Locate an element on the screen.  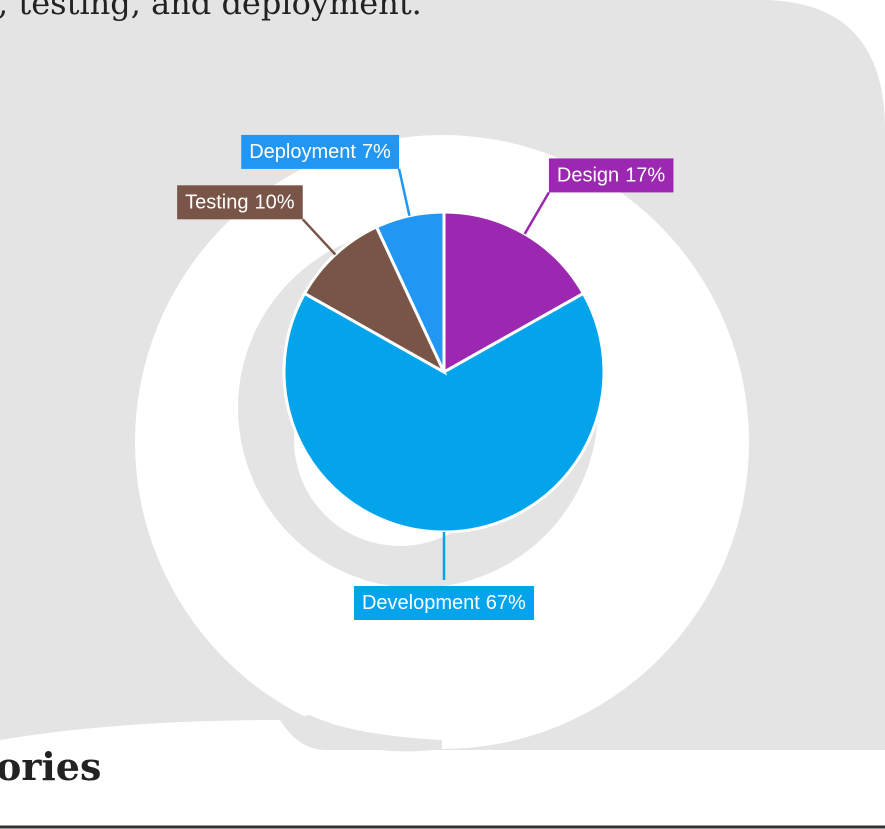
data-label: Design 17% is located at coordinates (611, 175).